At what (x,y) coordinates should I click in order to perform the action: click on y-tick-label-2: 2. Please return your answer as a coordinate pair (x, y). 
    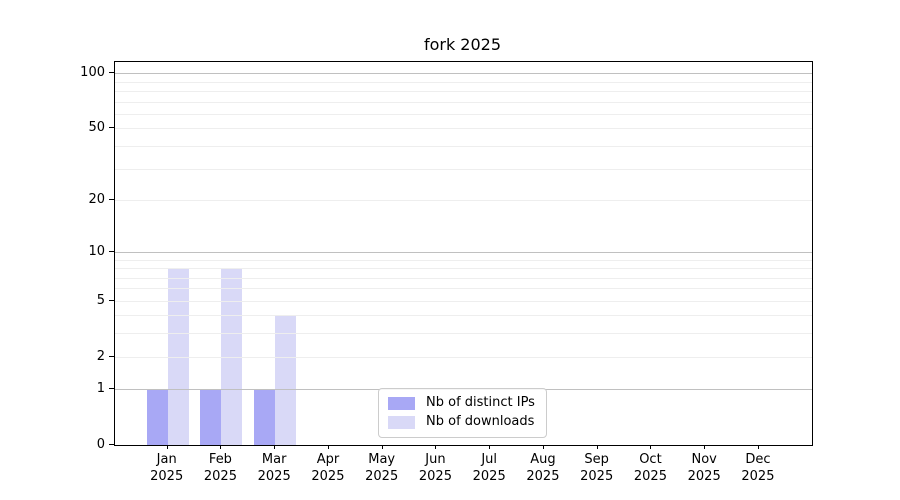
    Looking at the image, I should click on (100, 356).